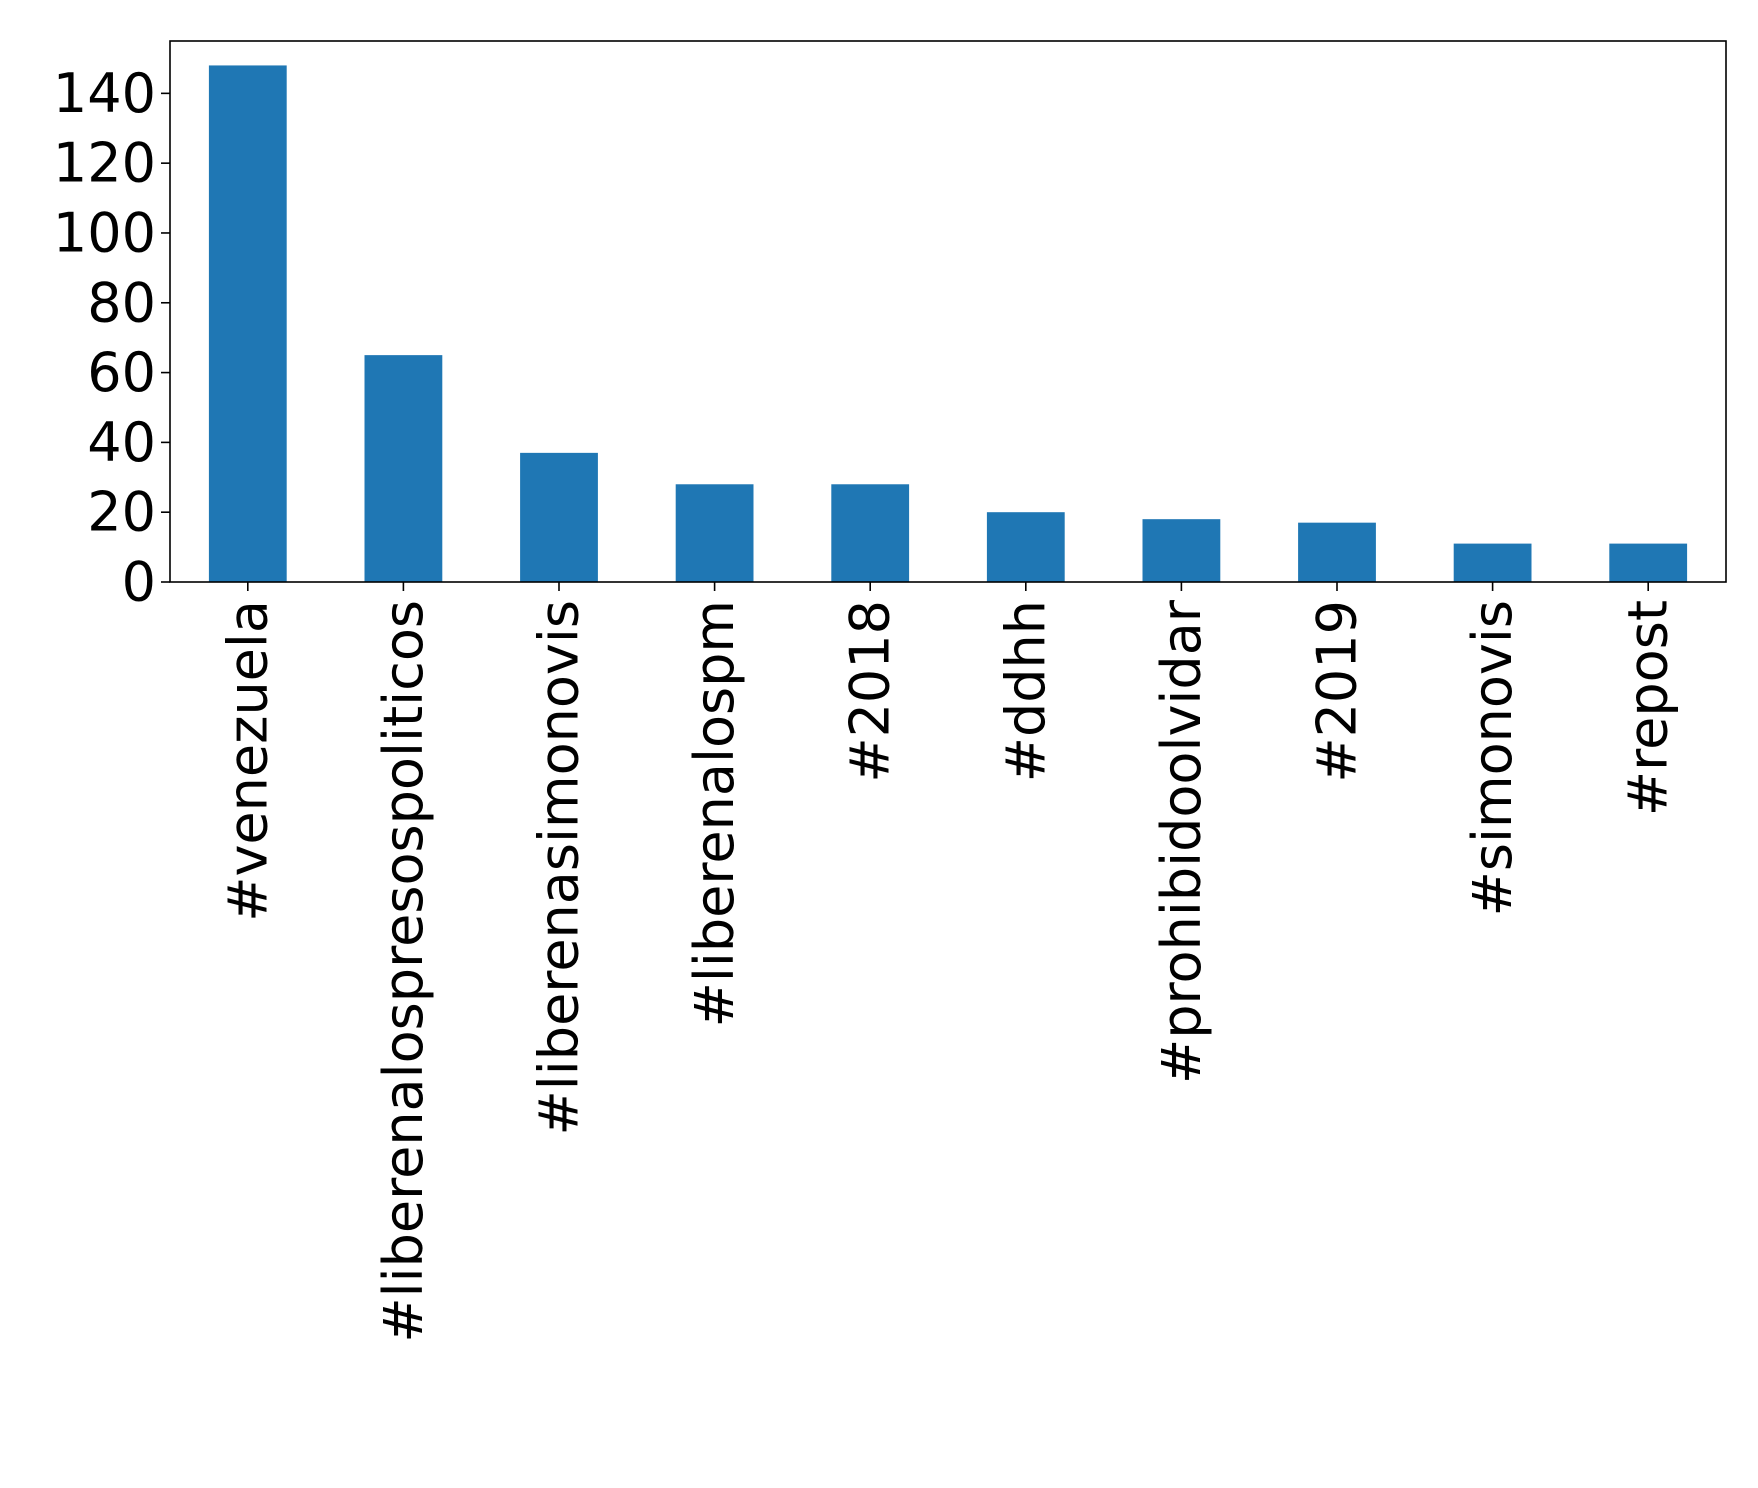  What do you see at coordinates (104, 232) in the screenshot?
I see `y-tick-label: 100` at bounding box center [104, 232].